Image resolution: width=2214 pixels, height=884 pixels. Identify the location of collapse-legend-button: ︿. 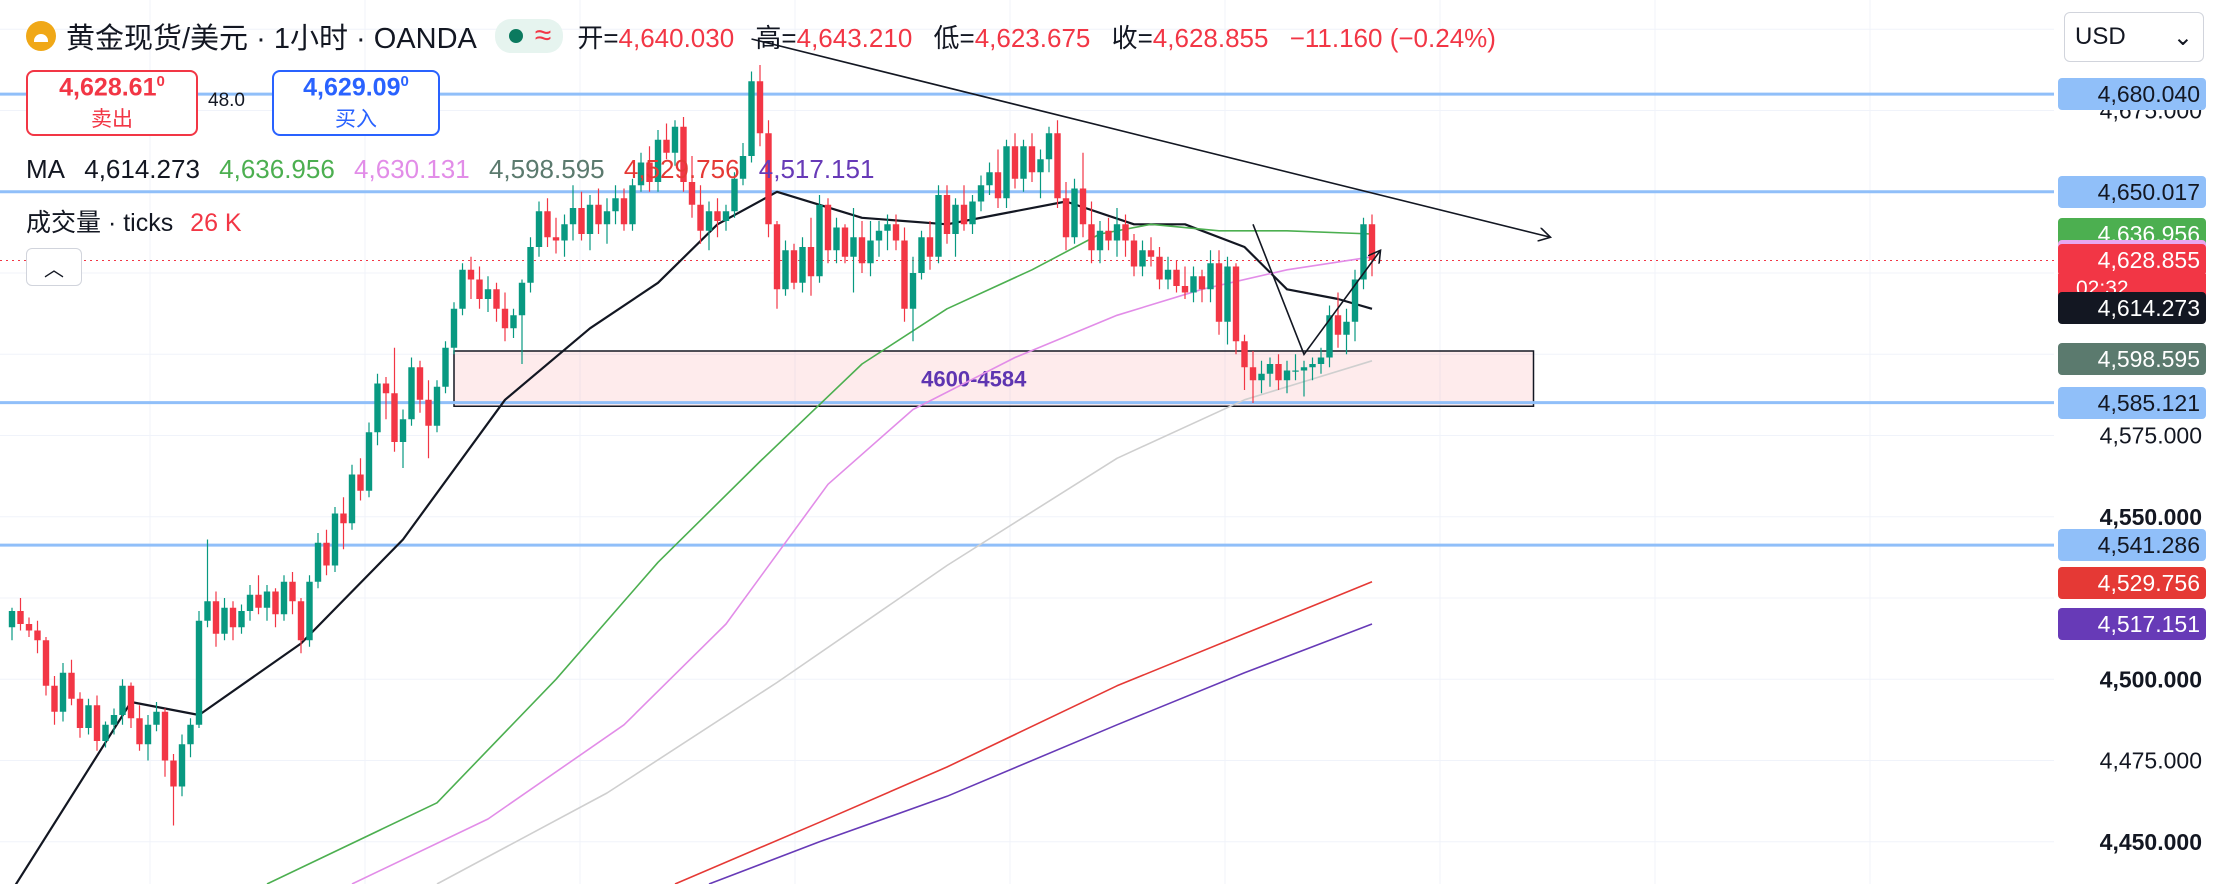
(54, 267).